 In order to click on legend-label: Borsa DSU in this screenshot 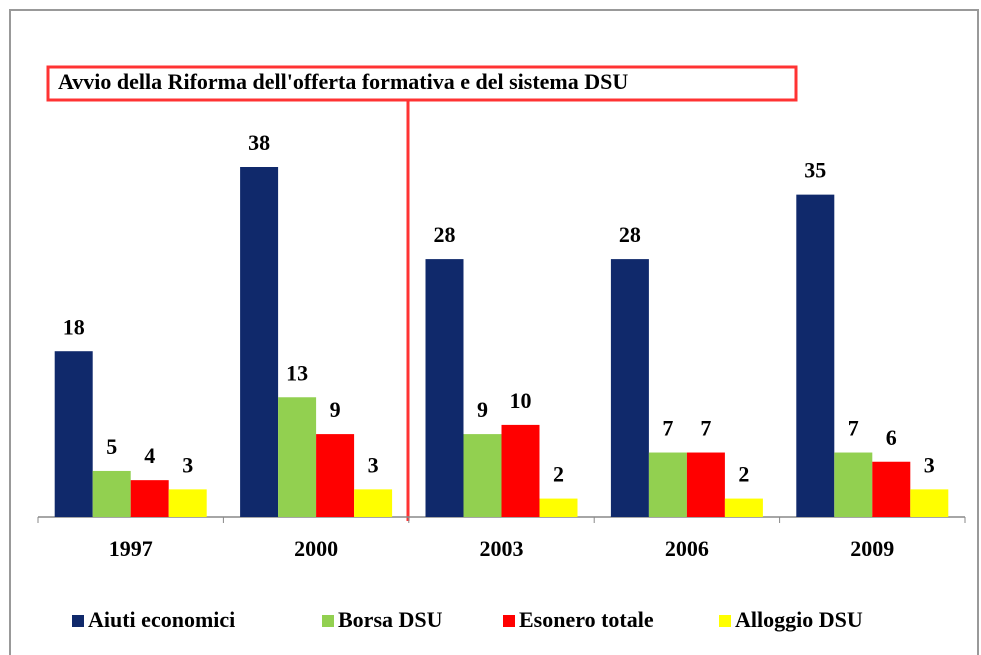, I will do `click(390, 619)`.